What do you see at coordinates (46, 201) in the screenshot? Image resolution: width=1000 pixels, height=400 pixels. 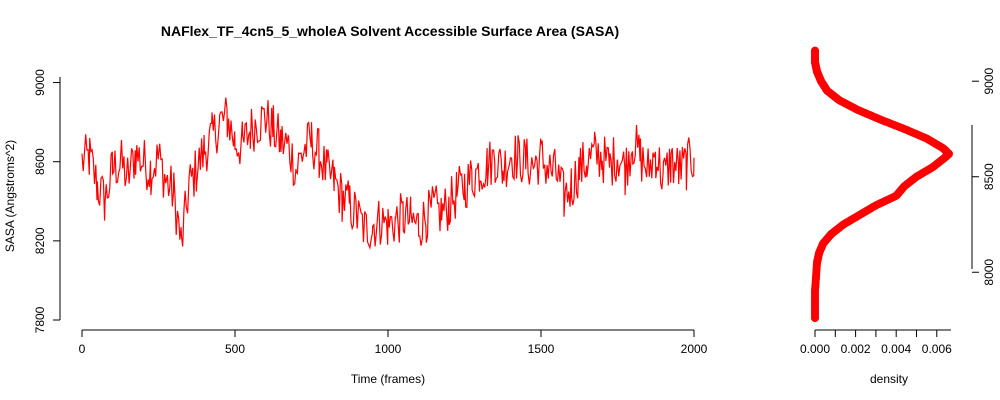 I see `time-y-ticks: 7800 8200 8600 9000` at bounding box center [46, 201].